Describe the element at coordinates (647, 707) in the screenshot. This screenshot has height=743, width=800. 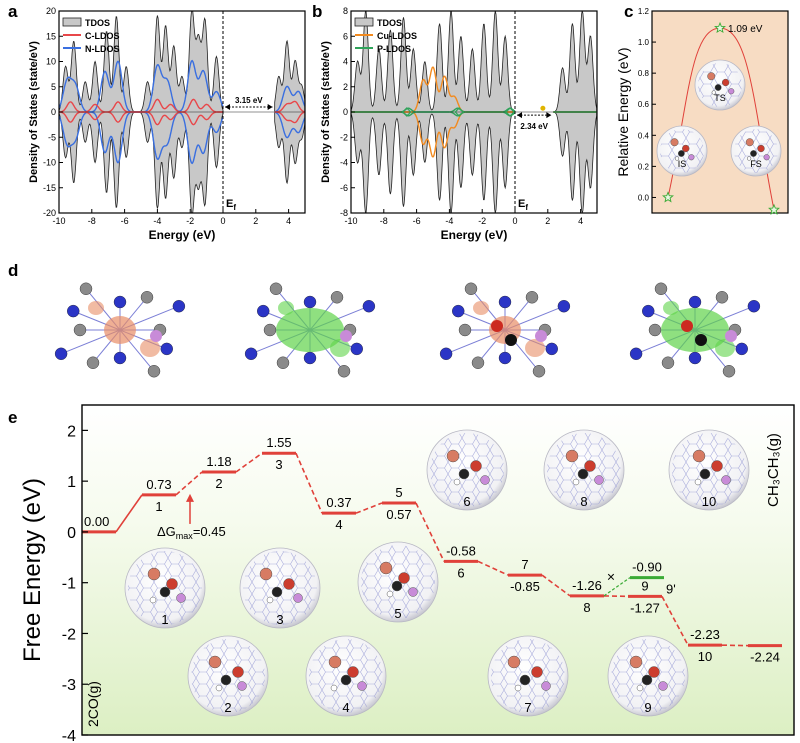
I see `intermediate-label-9: 9` at that location.